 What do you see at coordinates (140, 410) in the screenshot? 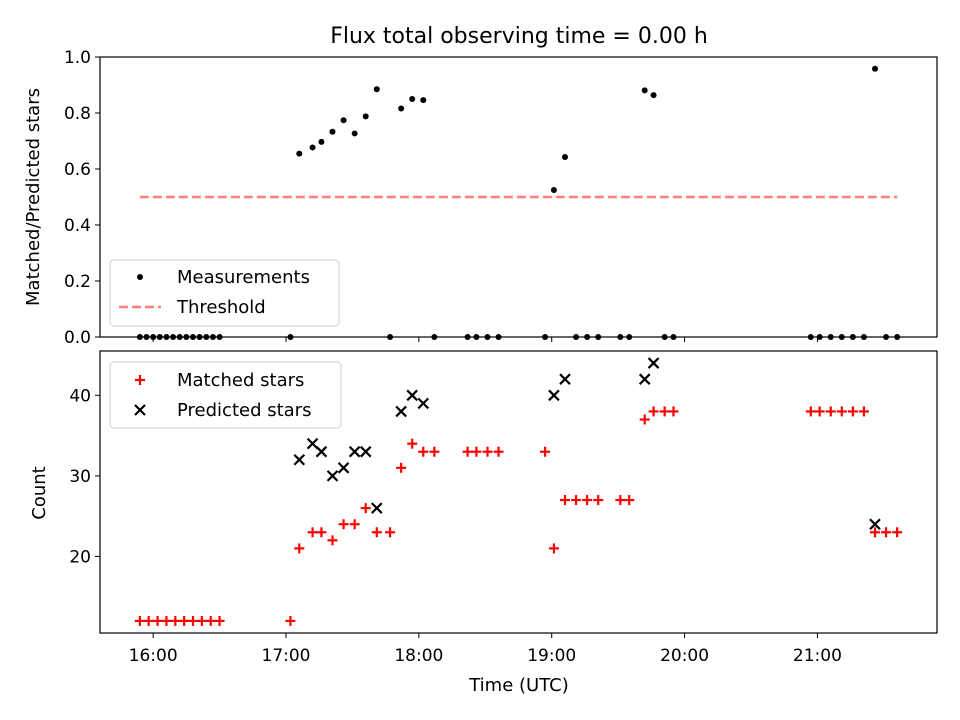
I see `legend-predicted-marker` at bounding box center [140, 410].